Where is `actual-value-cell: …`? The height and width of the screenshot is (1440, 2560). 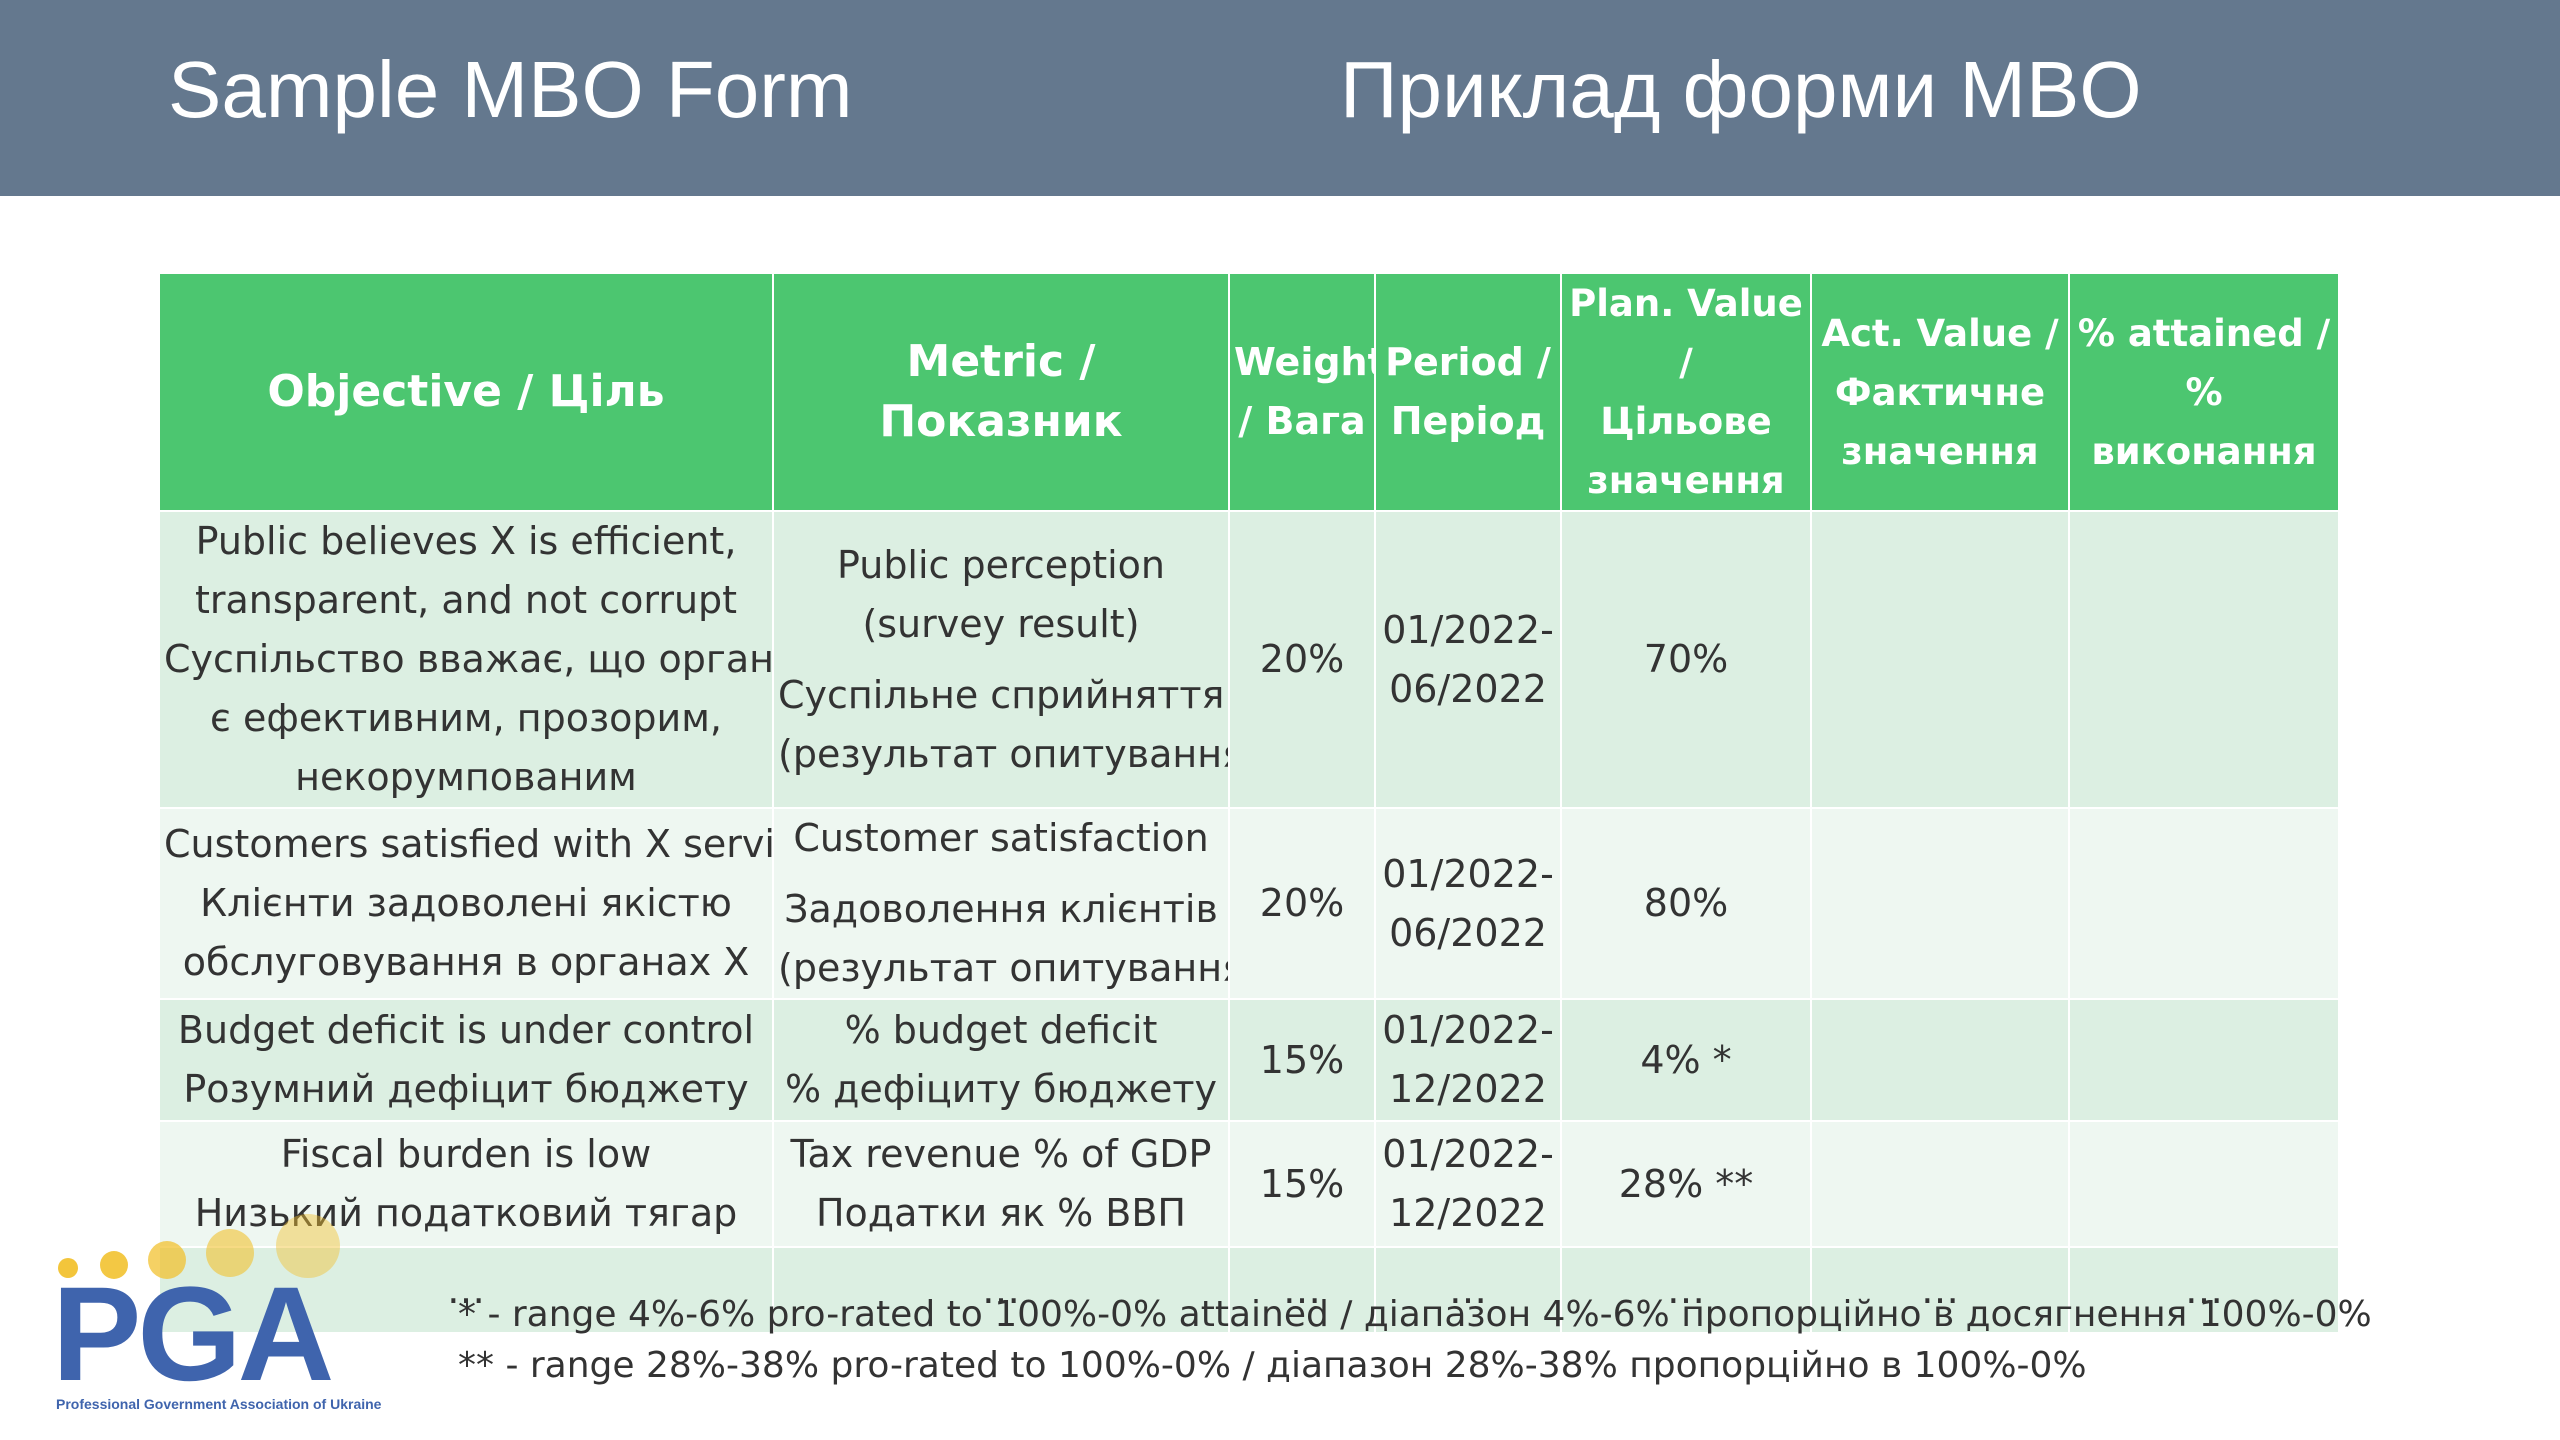
actual-value-cell: … is located at coordinates (1940, 1290).